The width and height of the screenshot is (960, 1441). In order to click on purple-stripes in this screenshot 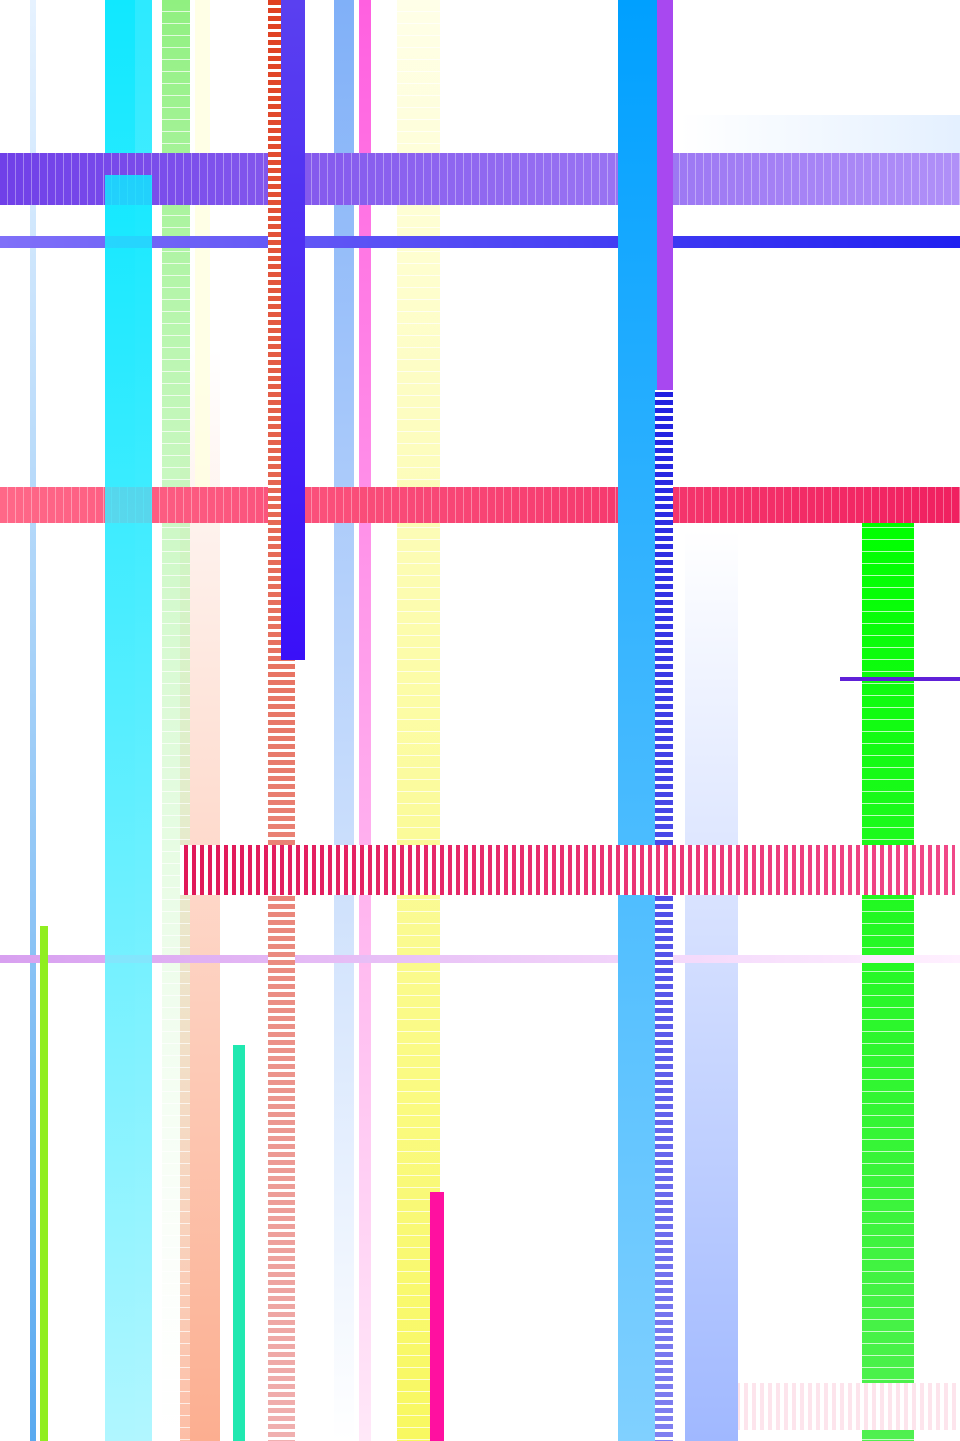, I will do `click(480, 179)`.